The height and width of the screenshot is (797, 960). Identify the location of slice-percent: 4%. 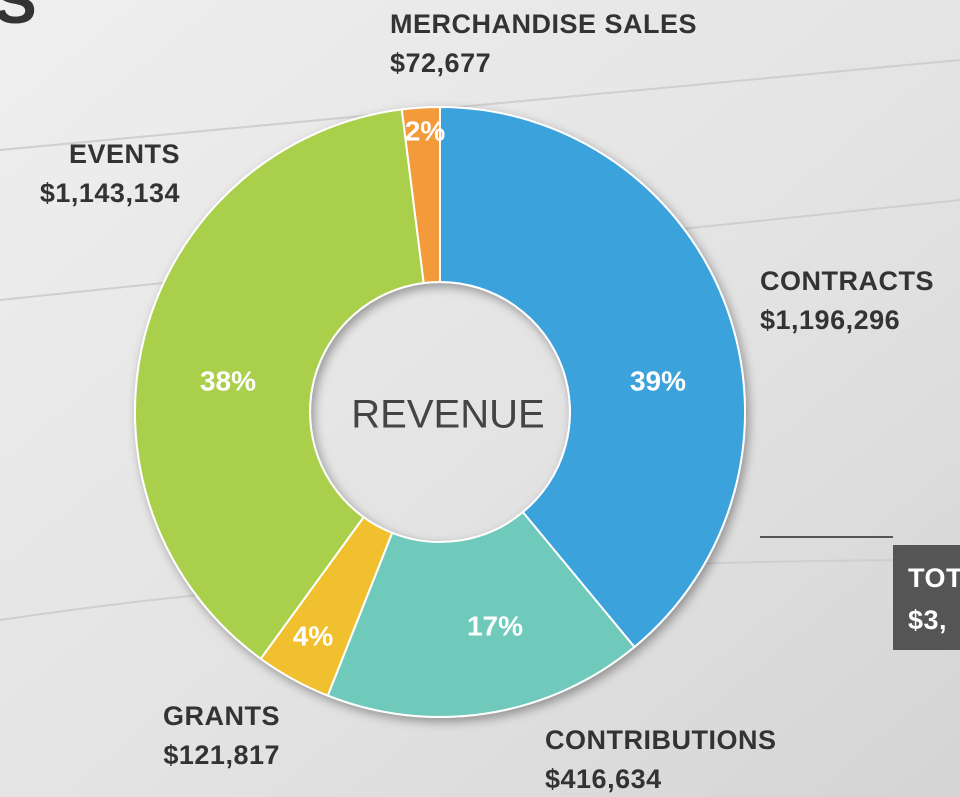
(313, 635).